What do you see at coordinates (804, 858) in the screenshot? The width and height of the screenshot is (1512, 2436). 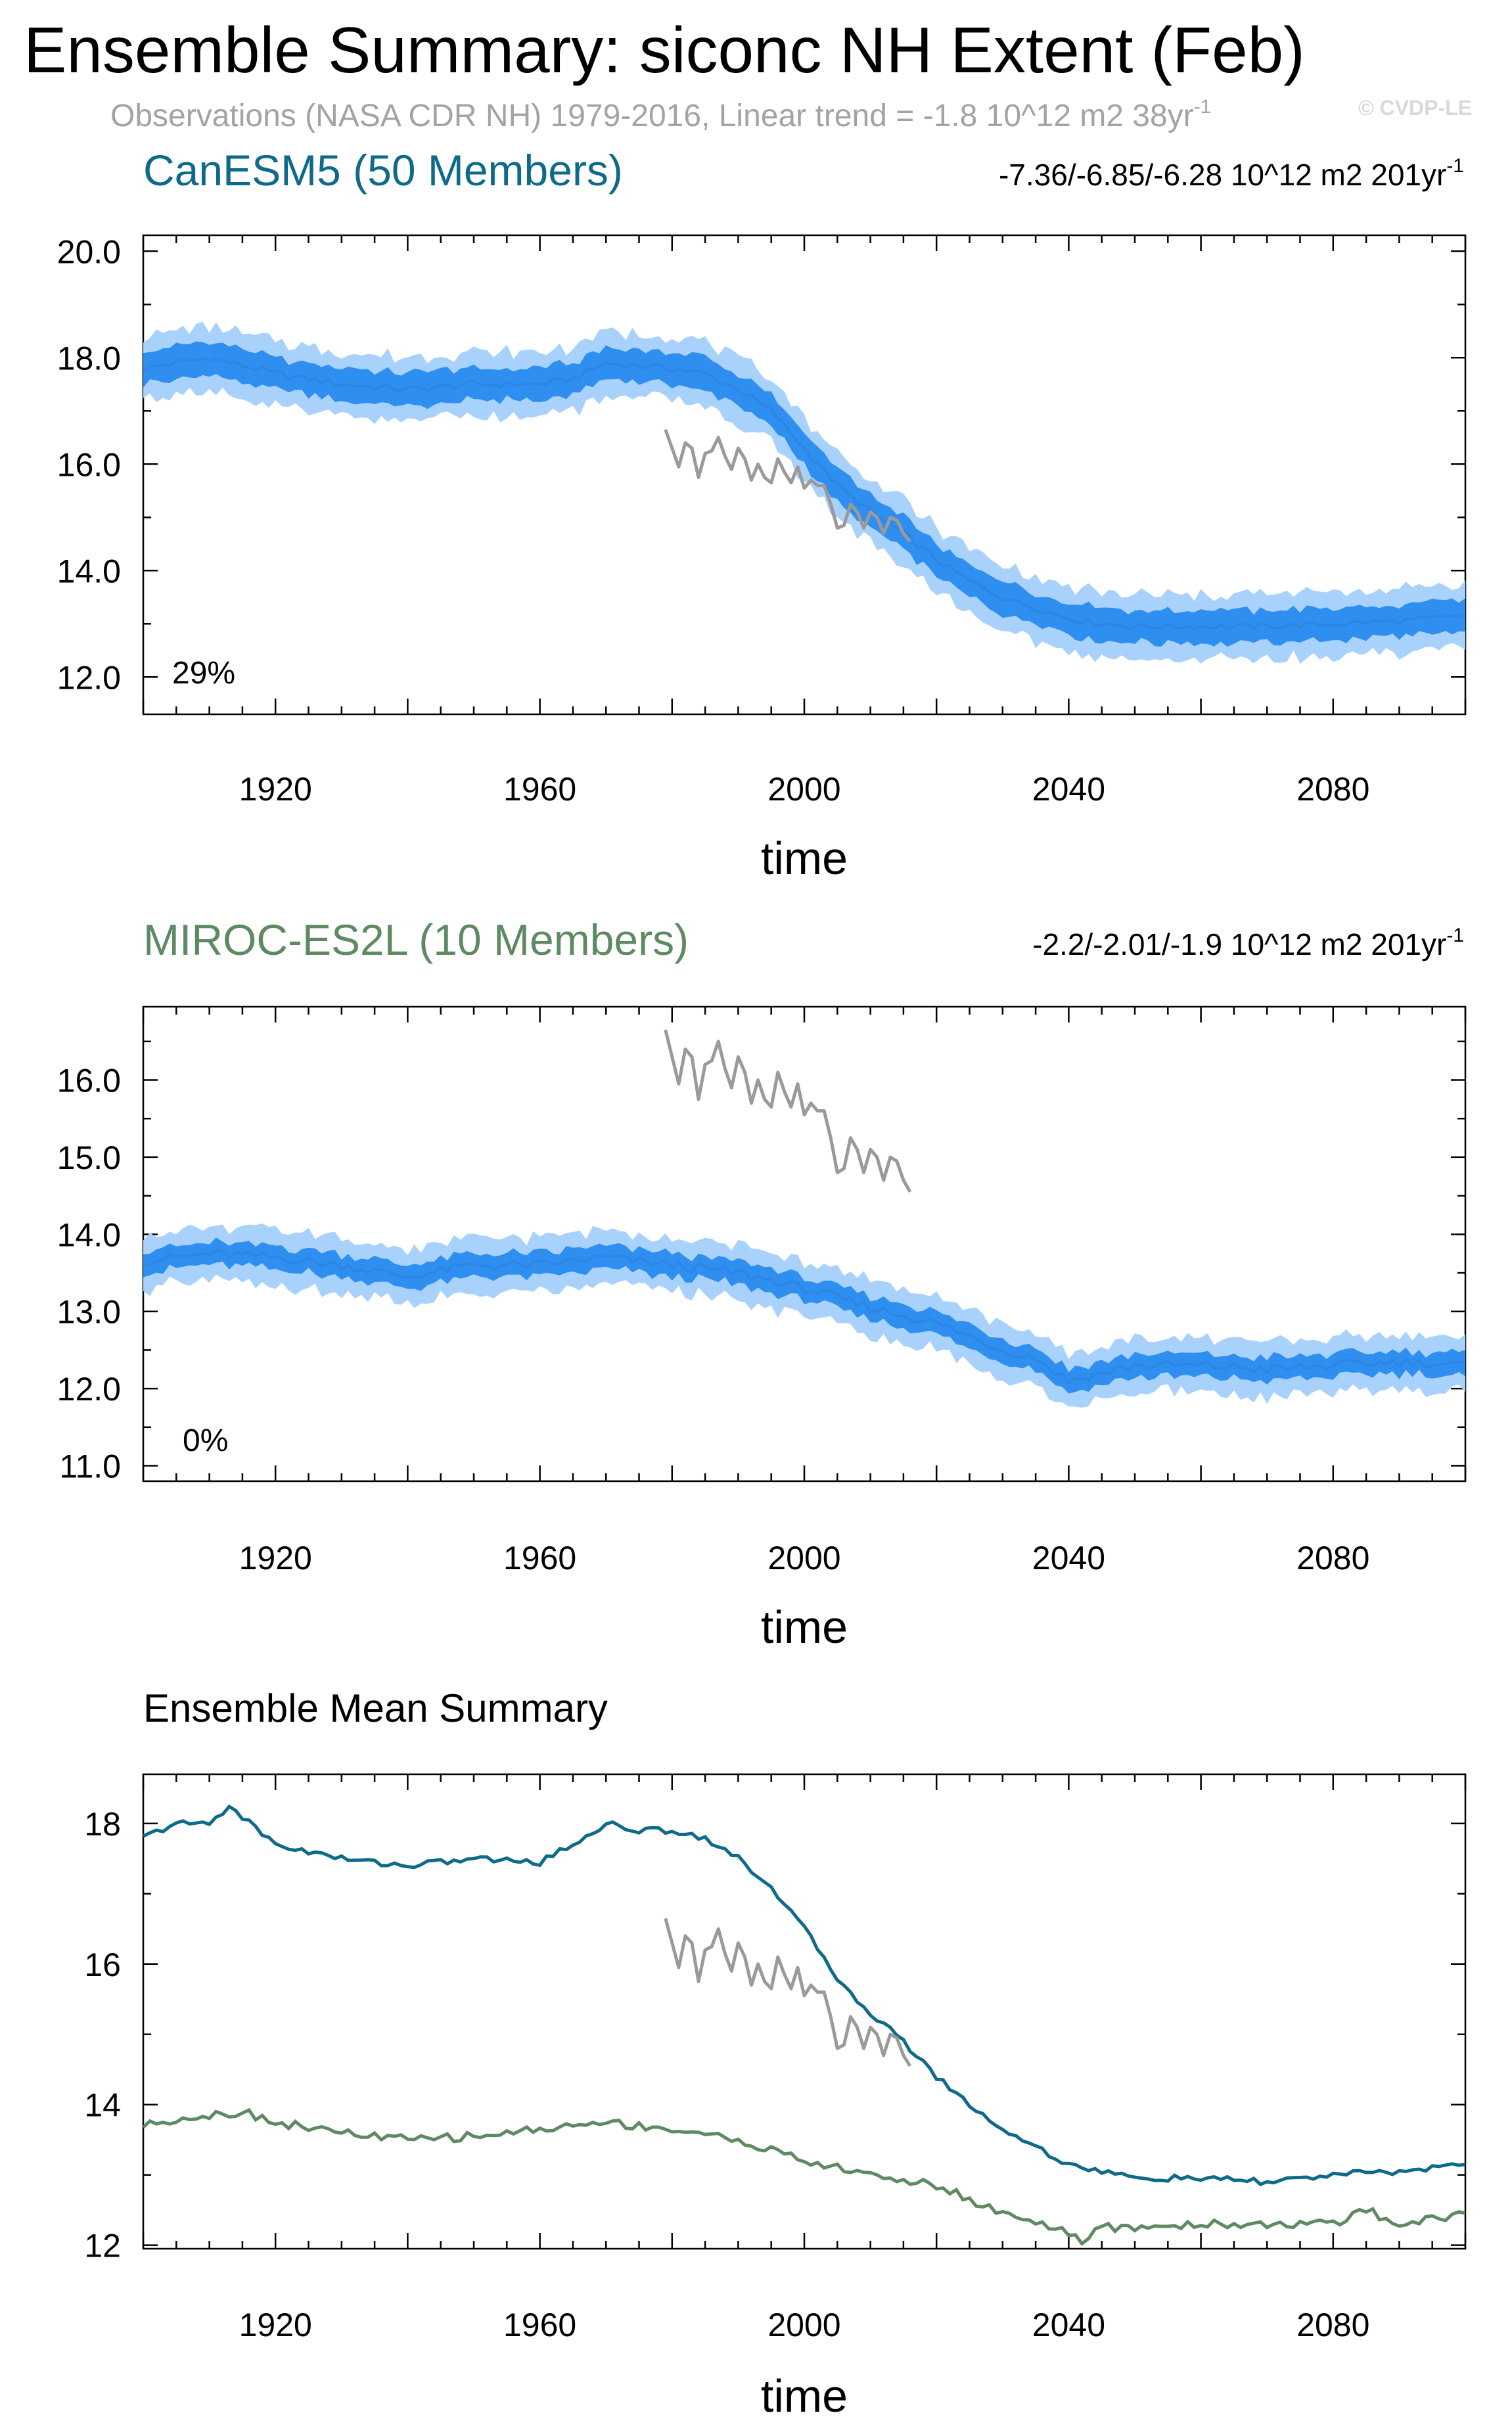 I see `panel-1-x-axis-label: time` at bounding box center [804, 858].